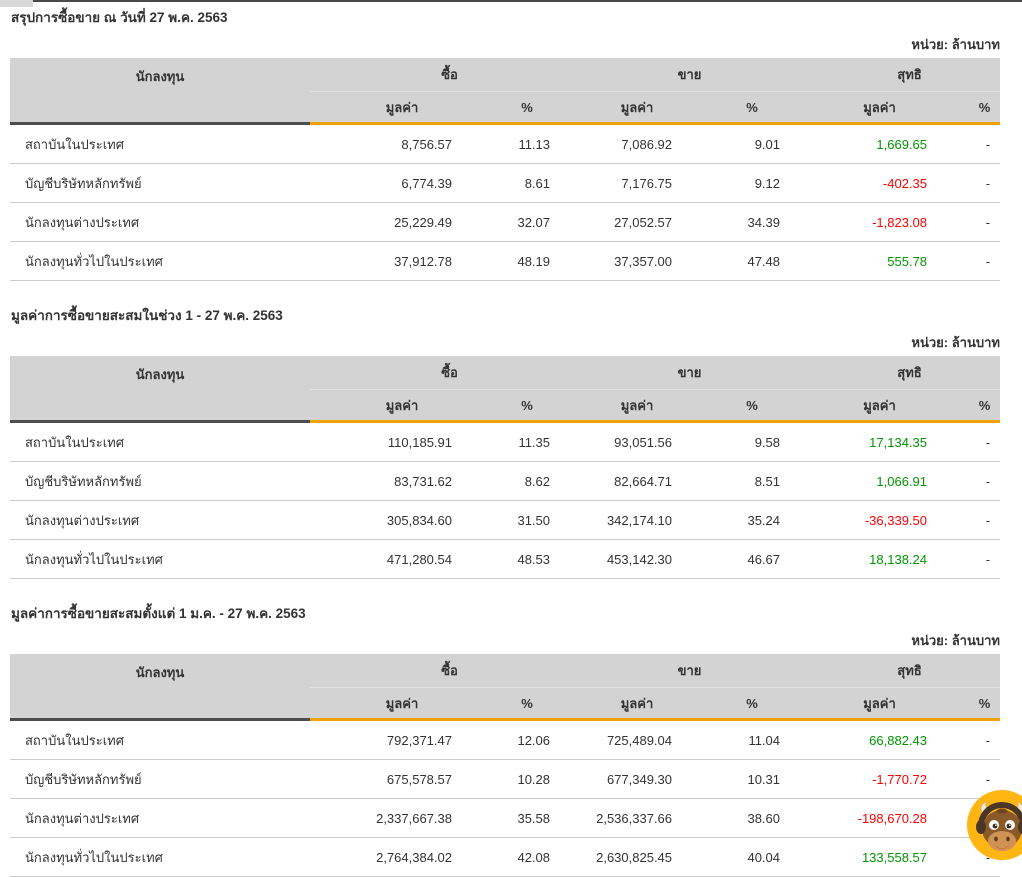 The width and height of the screenshot is (1022, 877). Describe the element at coordinates (387, 818) in the screenshot. I see `buy-value-cell: 2,337,667.38` at that location.